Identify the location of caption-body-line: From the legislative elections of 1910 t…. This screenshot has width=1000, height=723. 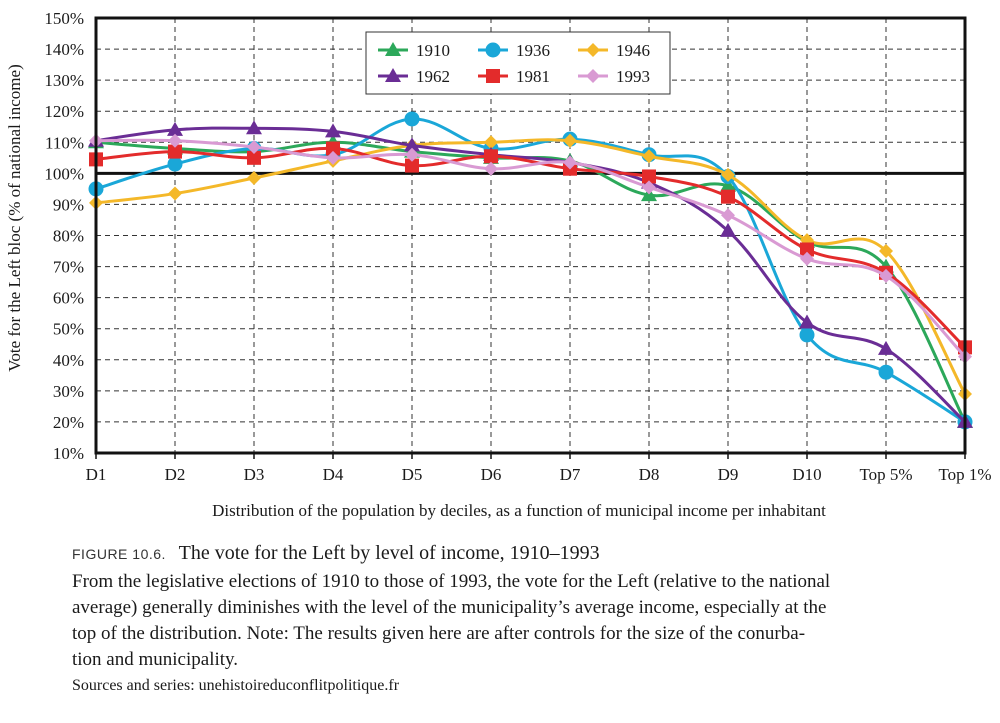
(451, 581).